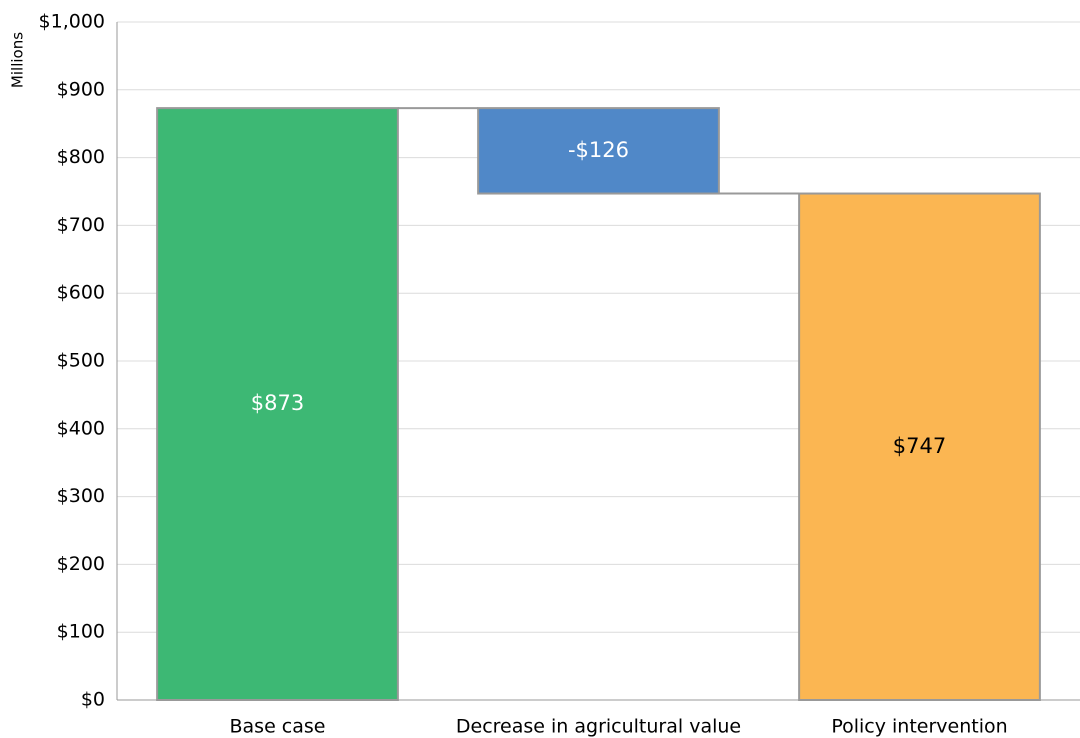 The height and width of the screenshot is (738, 1080). I want to click on y-tick-label: $100, so click(81, 632).